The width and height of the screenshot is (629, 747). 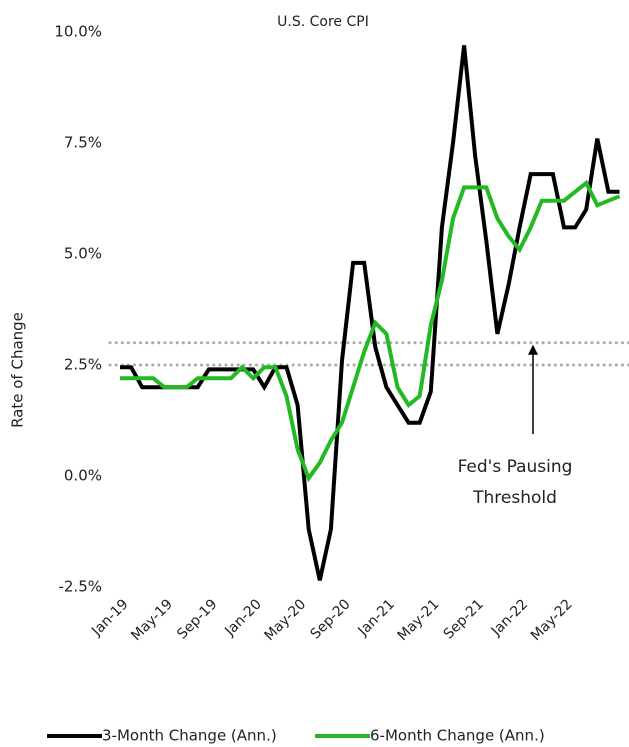 I want to click on x-tick-label: May-19, so click(x=152, y=620).